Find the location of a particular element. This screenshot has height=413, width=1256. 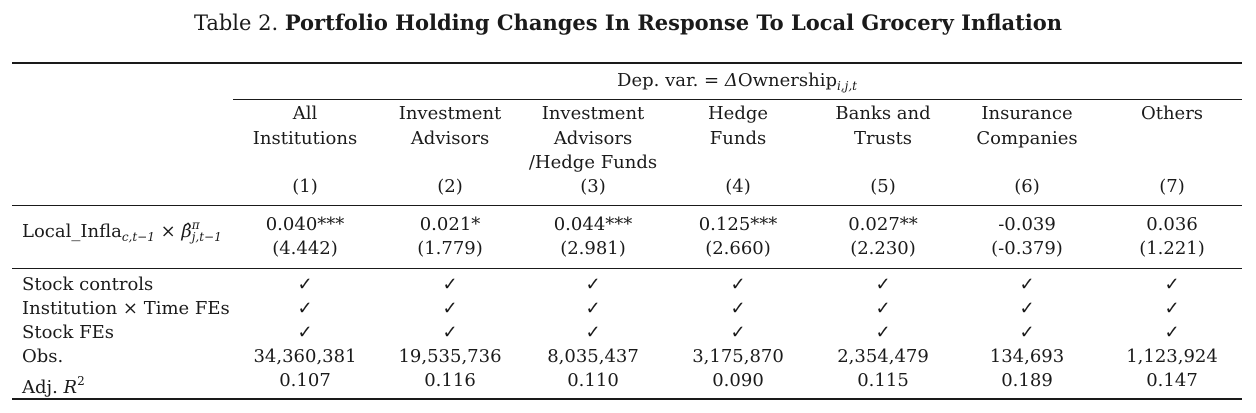

coefficient-rule is located at coordinates (627, 268).